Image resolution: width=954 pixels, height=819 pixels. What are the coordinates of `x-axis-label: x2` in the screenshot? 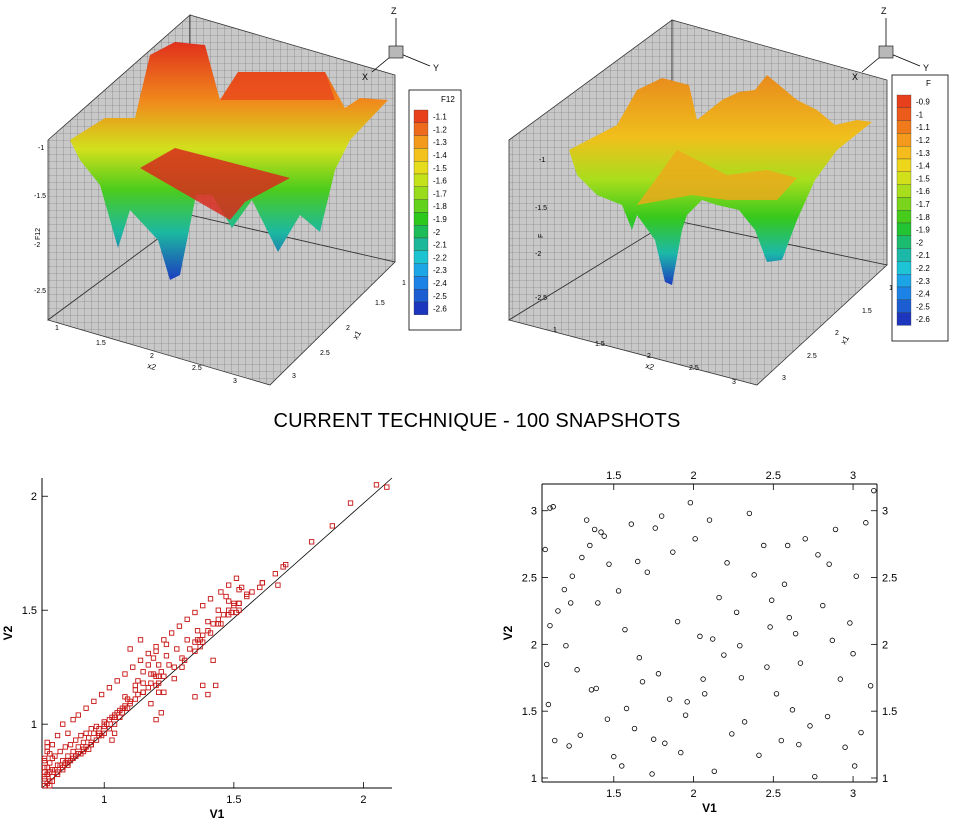 It's located at (151, 366).